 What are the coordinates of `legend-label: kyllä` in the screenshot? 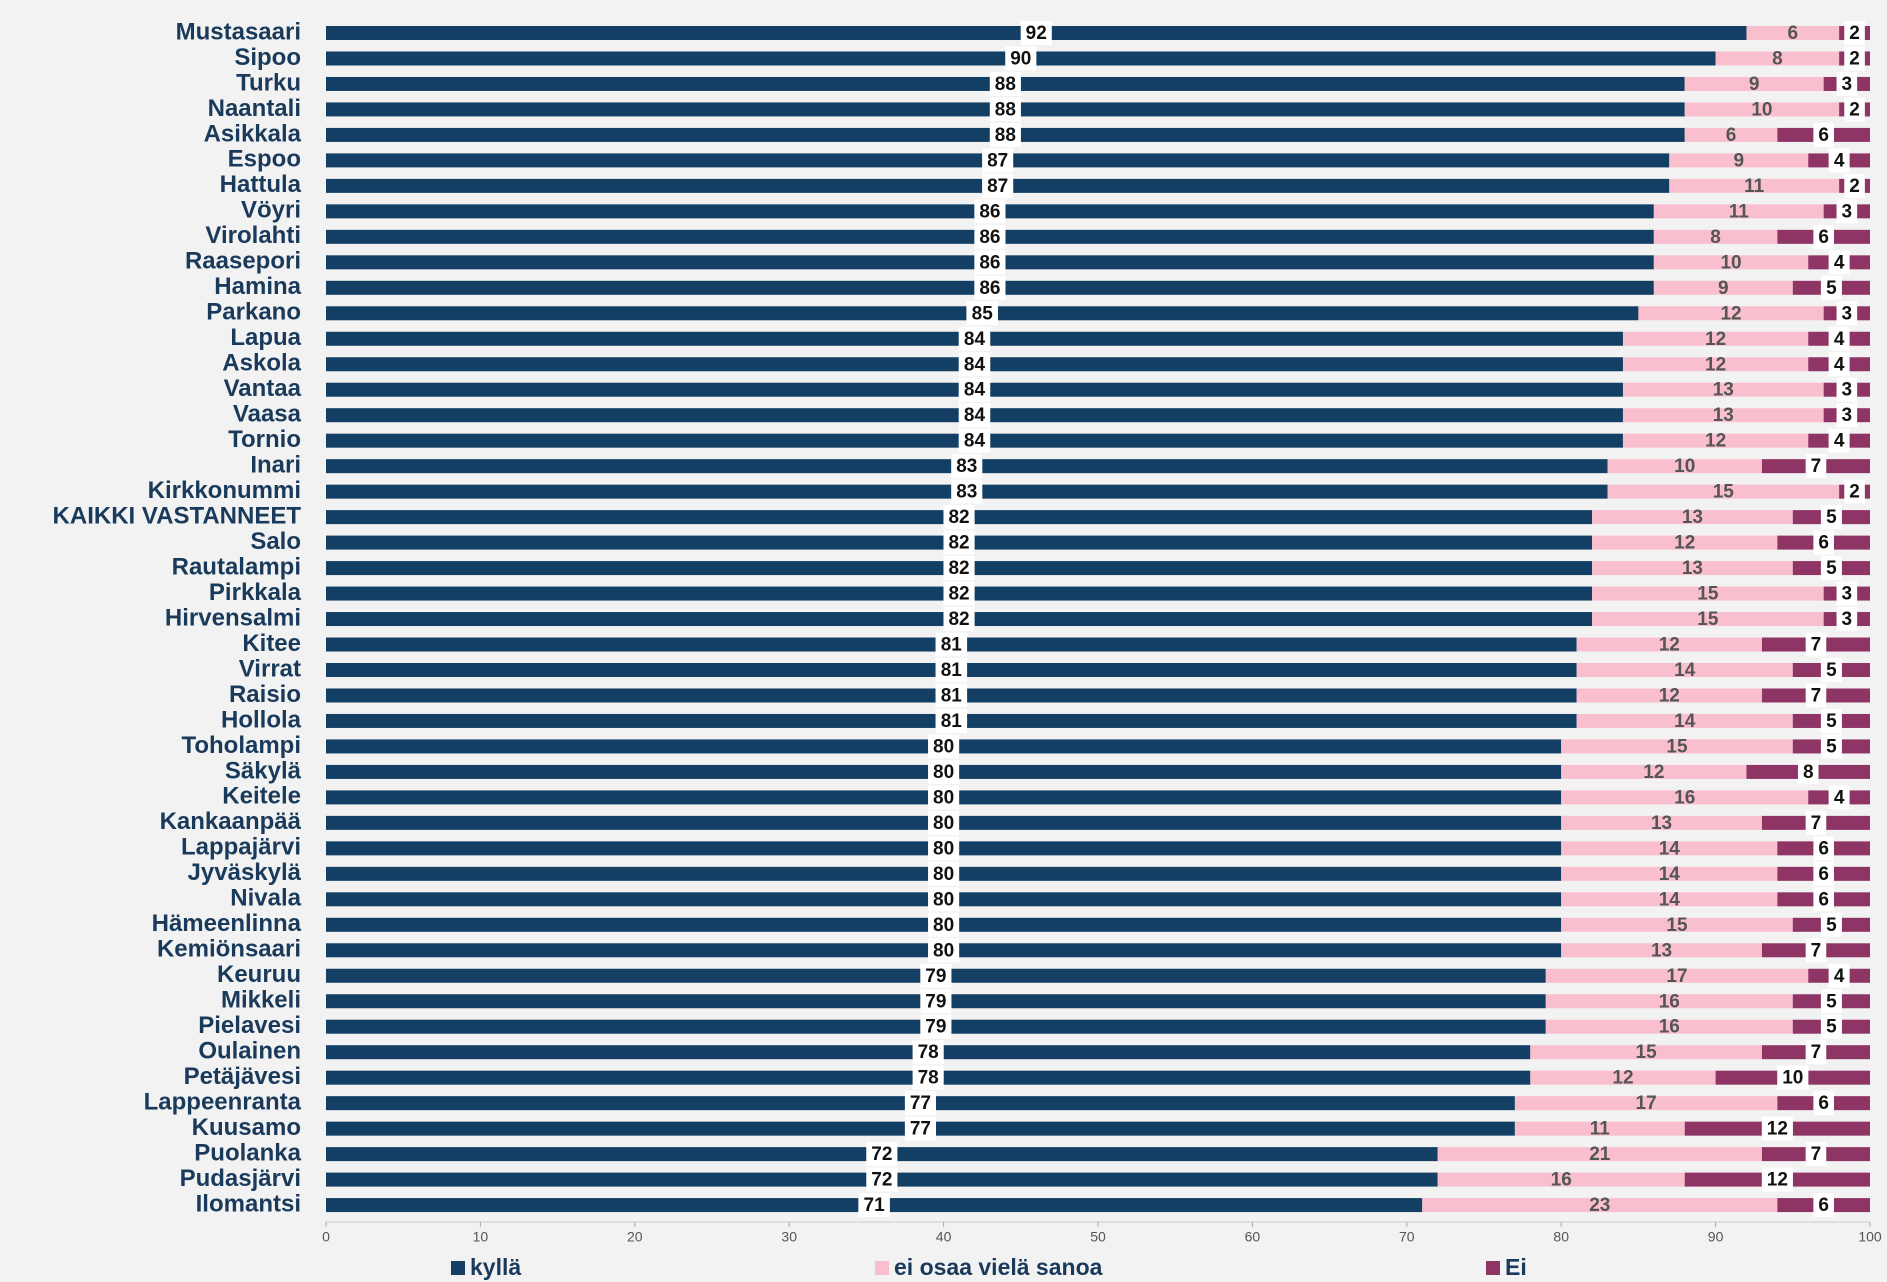 It's located at (495, 1267).